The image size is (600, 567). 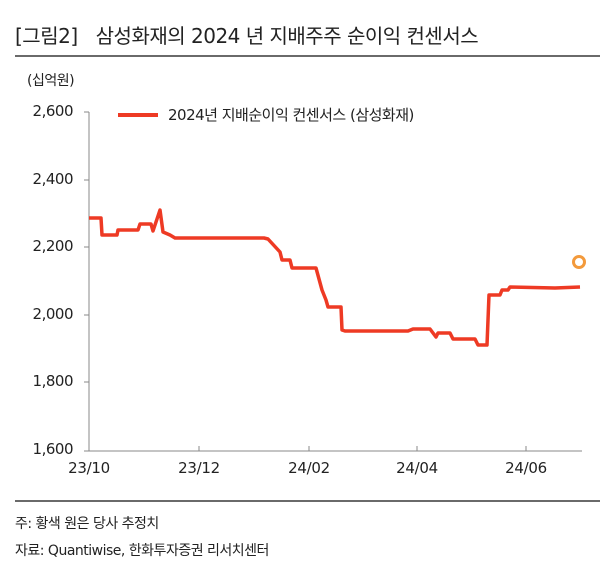 I want to click on y-tick-2200: 2,200, so click(x=53, y=246).